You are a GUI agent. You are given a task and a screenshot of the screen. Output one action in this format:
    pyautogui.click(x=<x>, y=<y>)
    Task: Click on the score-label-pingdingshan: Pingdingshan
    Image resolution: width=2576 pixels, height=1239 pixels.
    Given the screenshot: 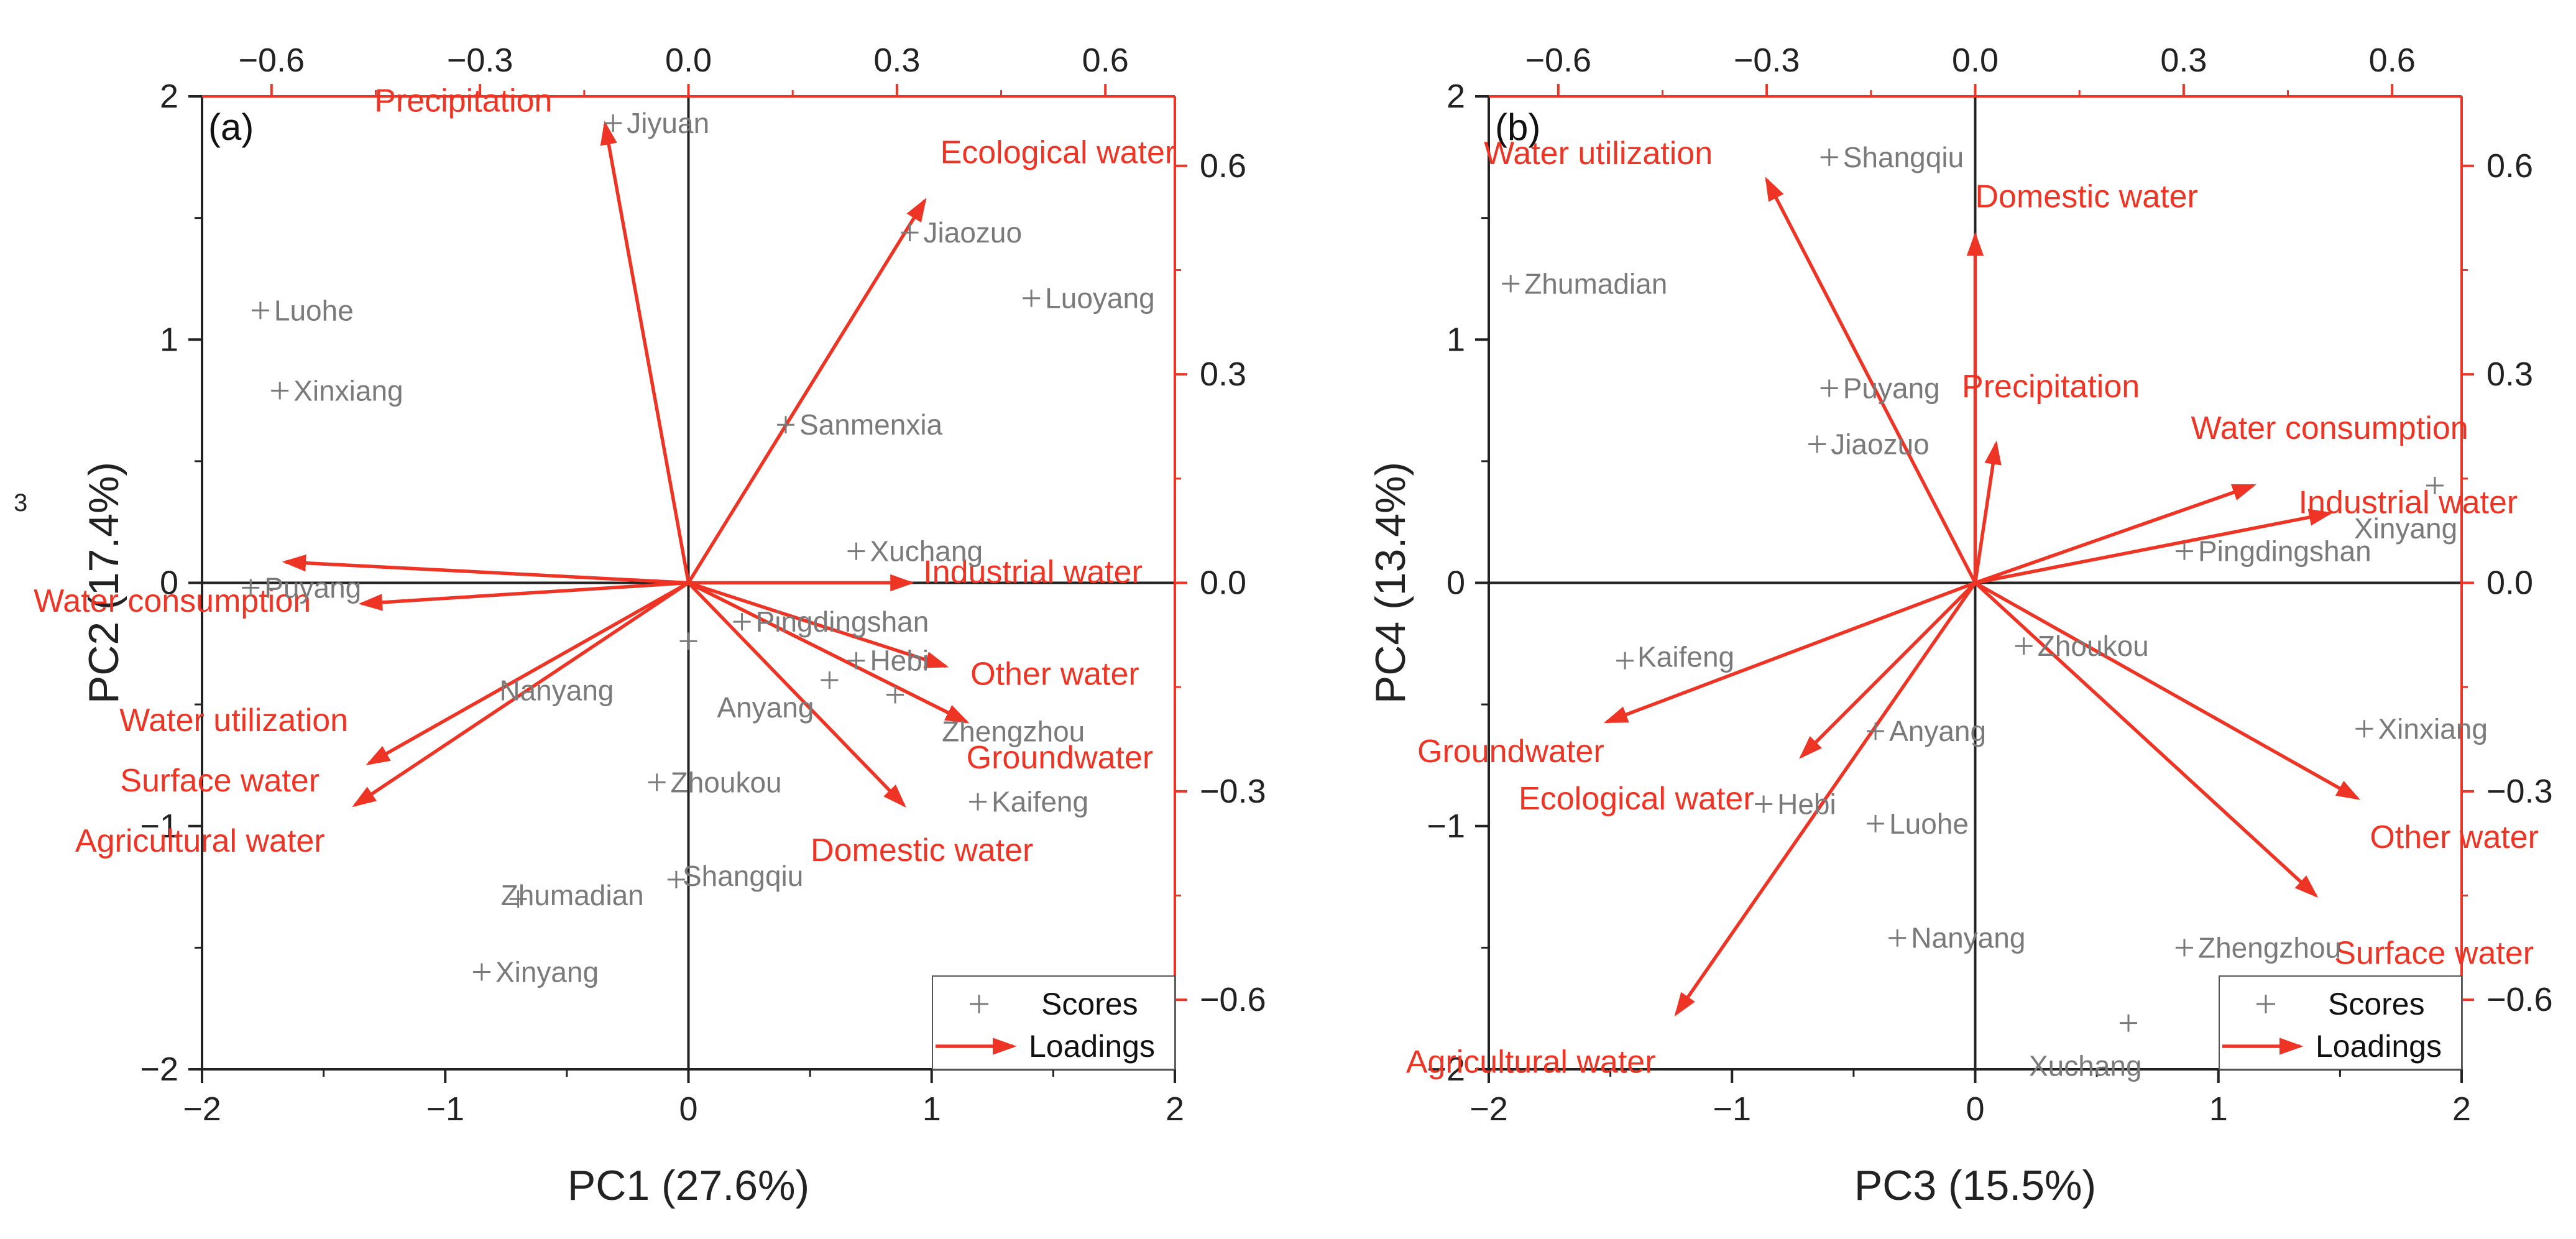 What is the action you would take?
    pyautogui.click(x=2284, y=551)
    